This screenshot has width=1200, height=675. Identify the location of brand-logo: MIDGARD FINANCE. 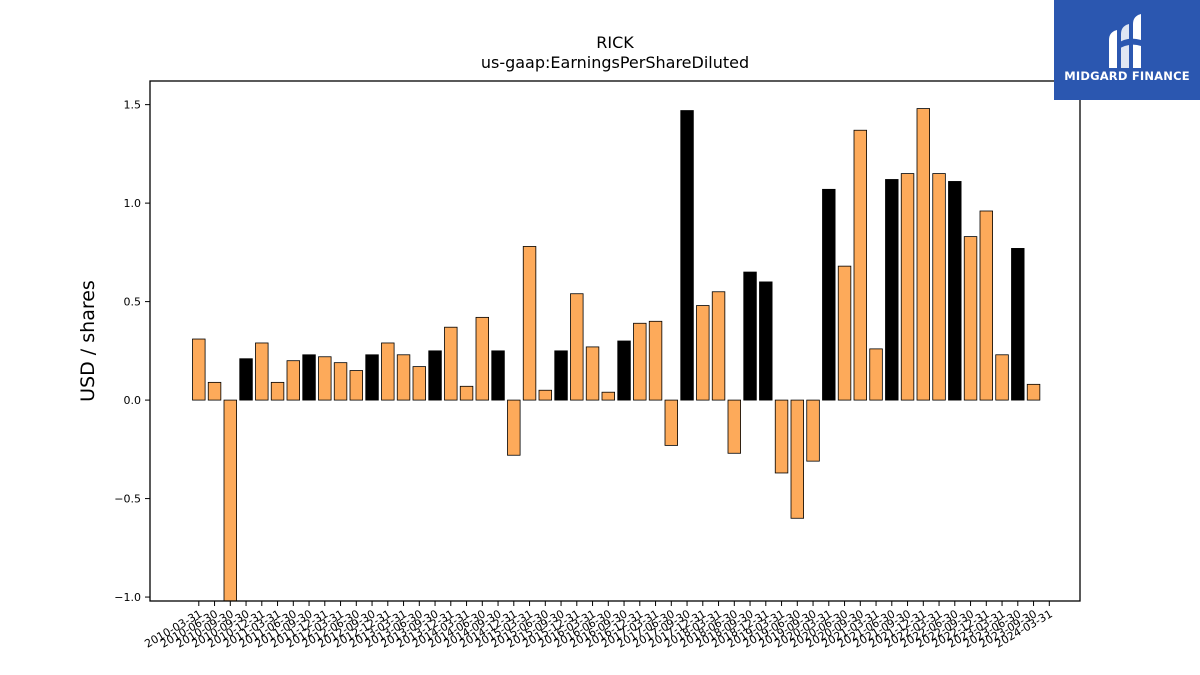
(1127, 50).